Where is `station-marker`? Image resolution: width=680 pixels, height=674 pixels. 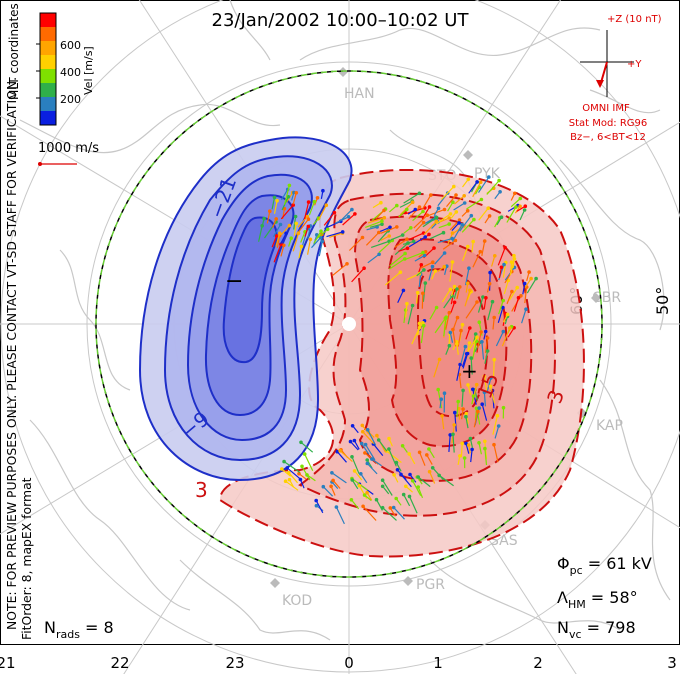
station-marker is located at coordinates (343, 72).